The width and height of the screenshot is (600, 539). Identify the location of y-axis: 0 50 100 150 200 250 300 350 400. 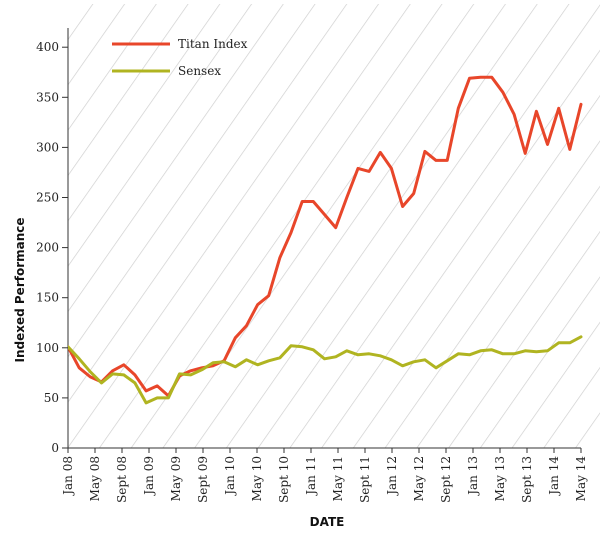
(52, 241).